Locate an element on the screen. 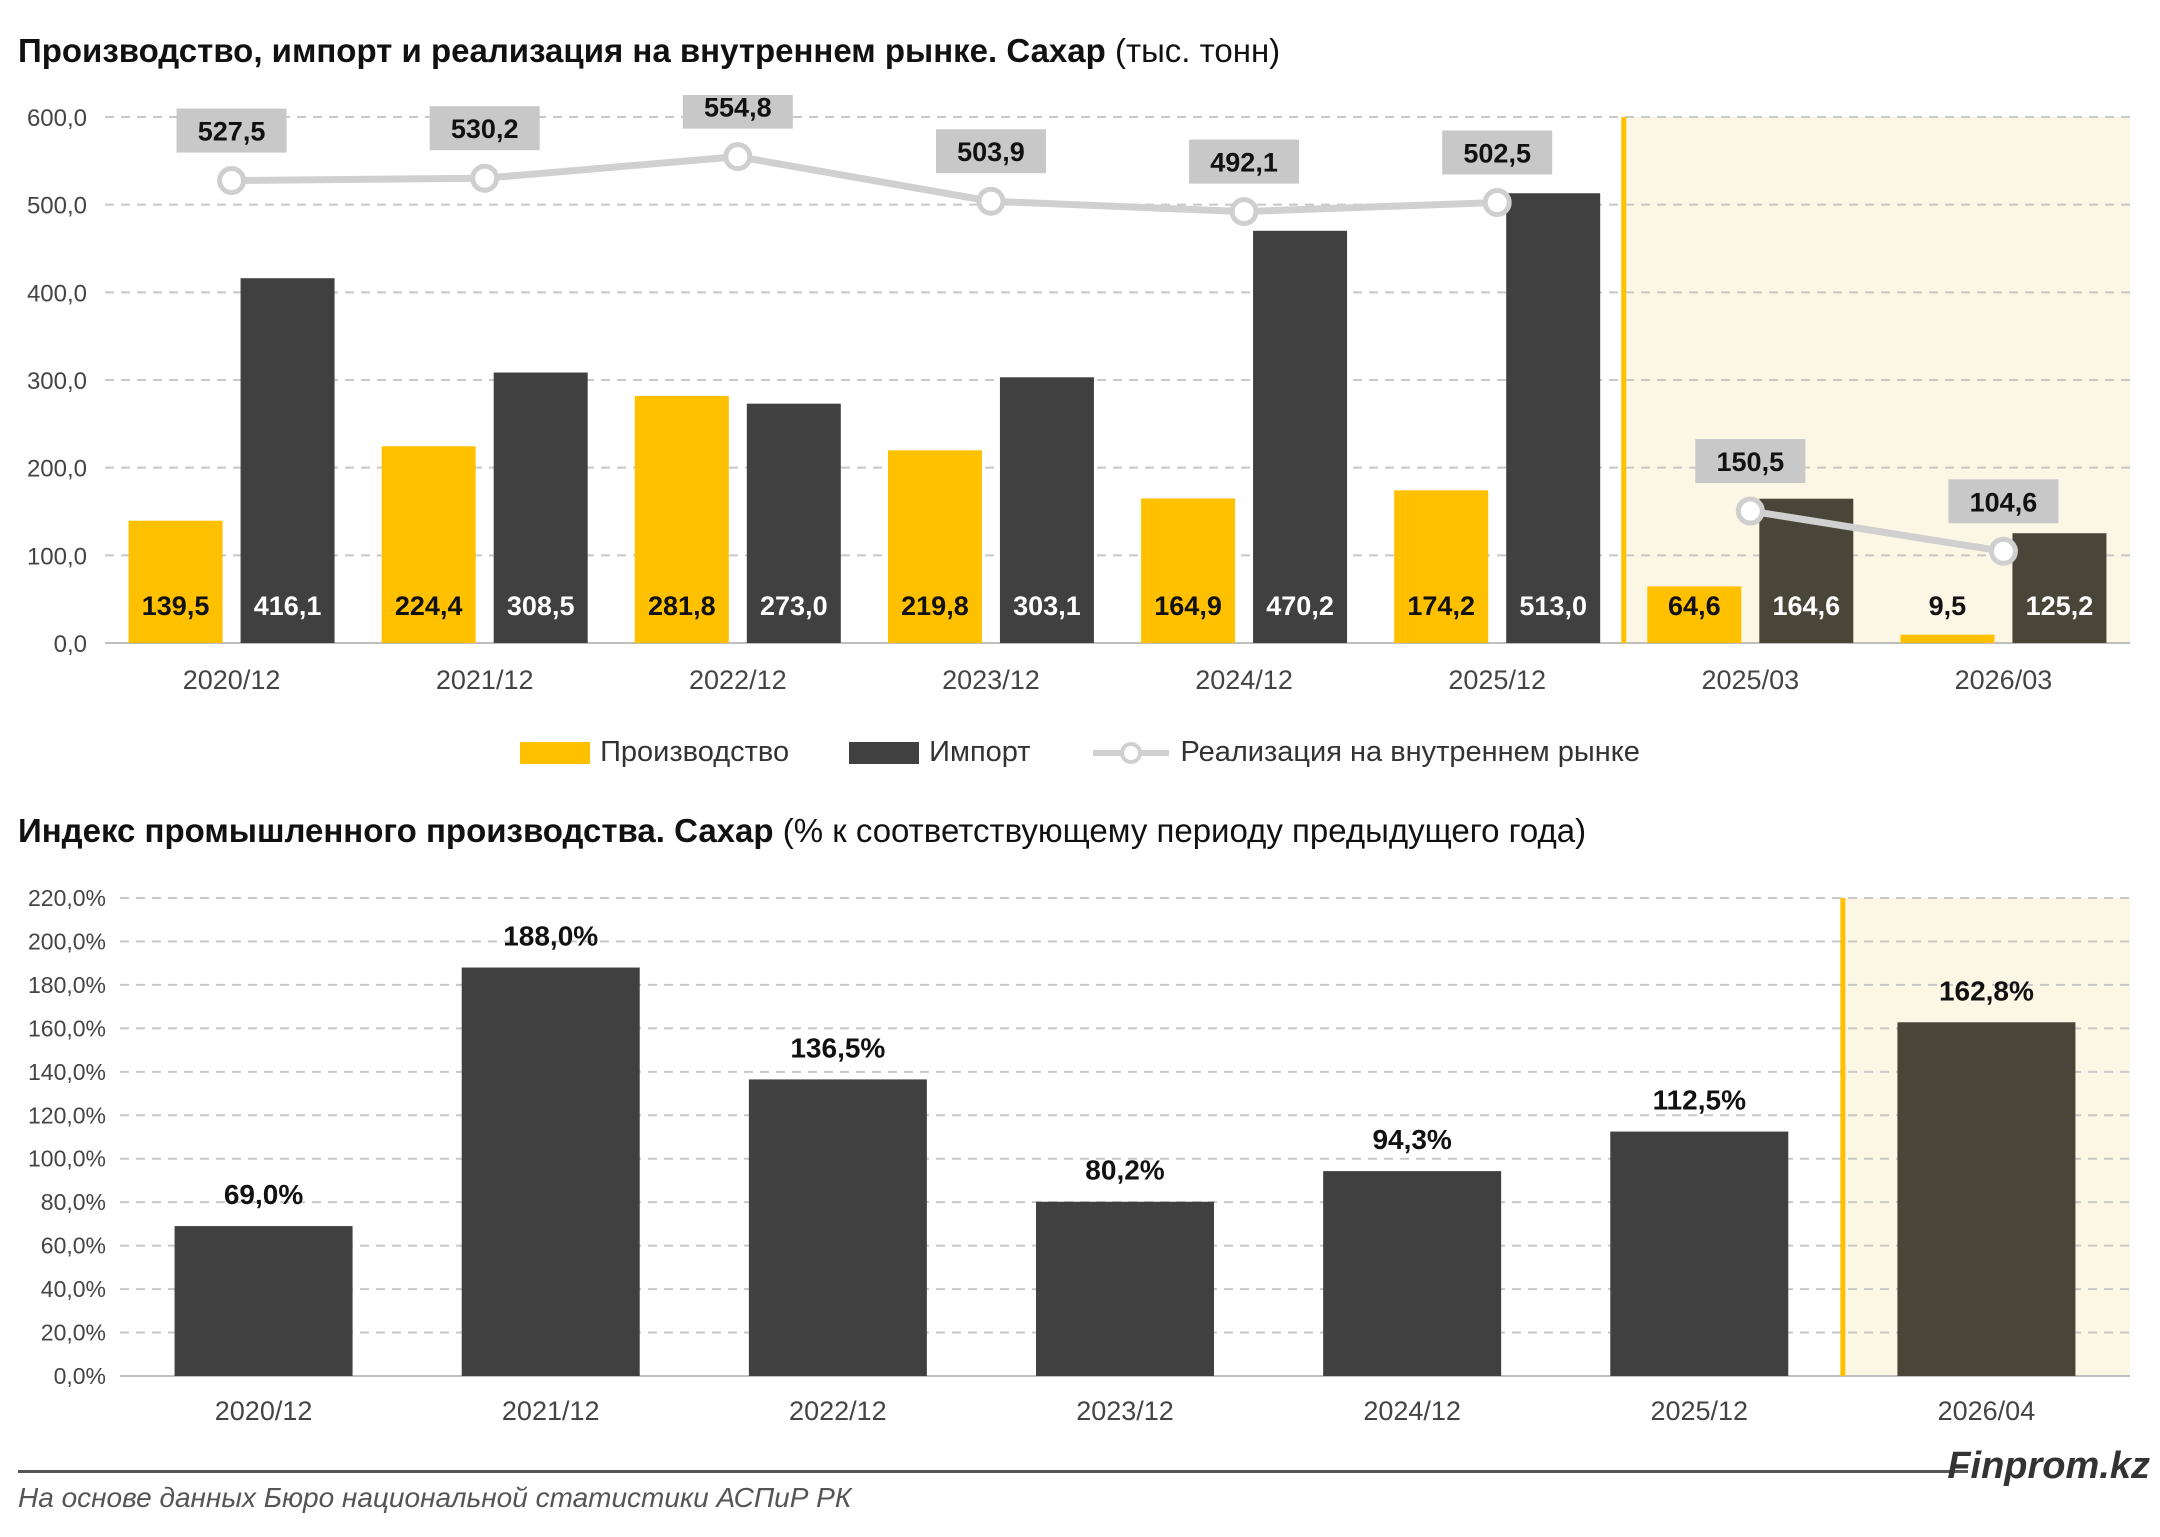 This screenshot has width=2160, height=1537. chart2-data-label: 136,5% is located at coordinates (837, 1047).